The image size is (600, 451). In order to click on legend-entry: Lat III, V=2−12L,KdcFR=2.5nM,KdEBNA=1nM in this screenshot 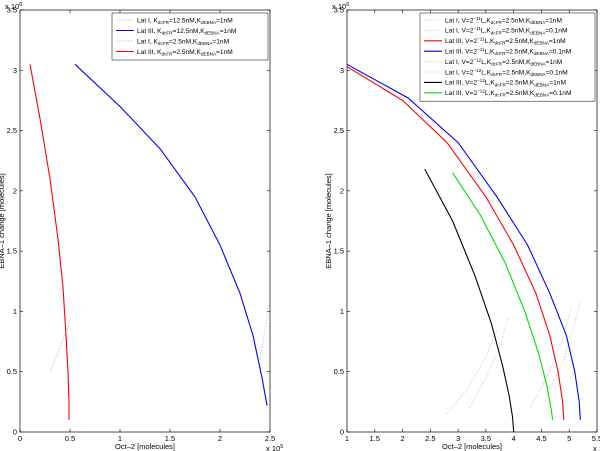, I will do `click(505, 82)`.